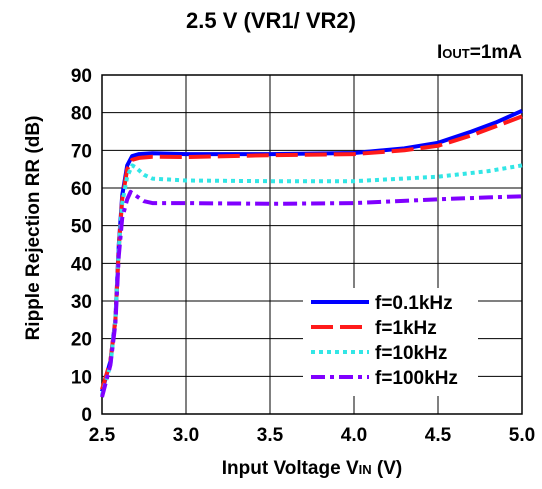  What do you see at coordinates (102, 435) in the screenshot?
I see `x-tick-label: 2.5` at bounding box center [102, 435].